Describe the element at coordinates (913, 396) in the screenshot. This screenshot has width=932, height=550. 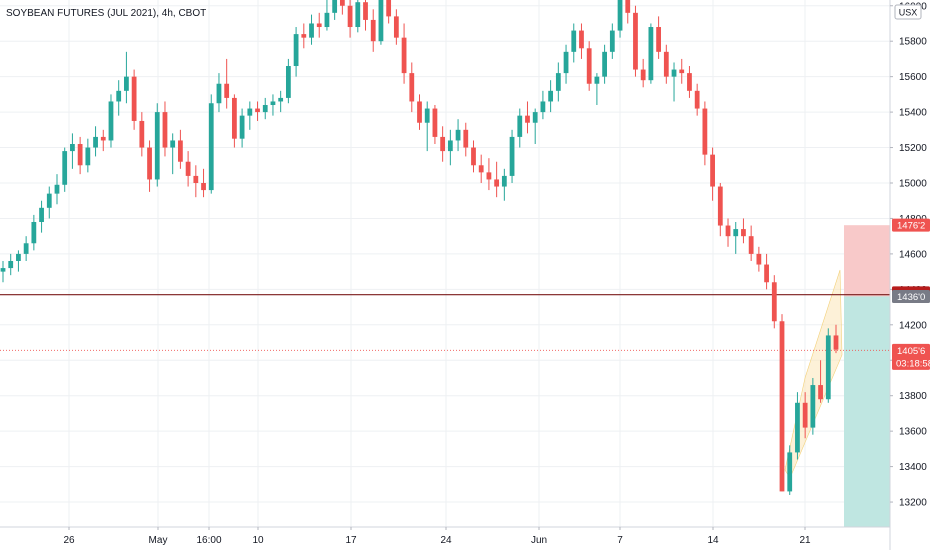
I see `y-tick-label: 13800` at that location.